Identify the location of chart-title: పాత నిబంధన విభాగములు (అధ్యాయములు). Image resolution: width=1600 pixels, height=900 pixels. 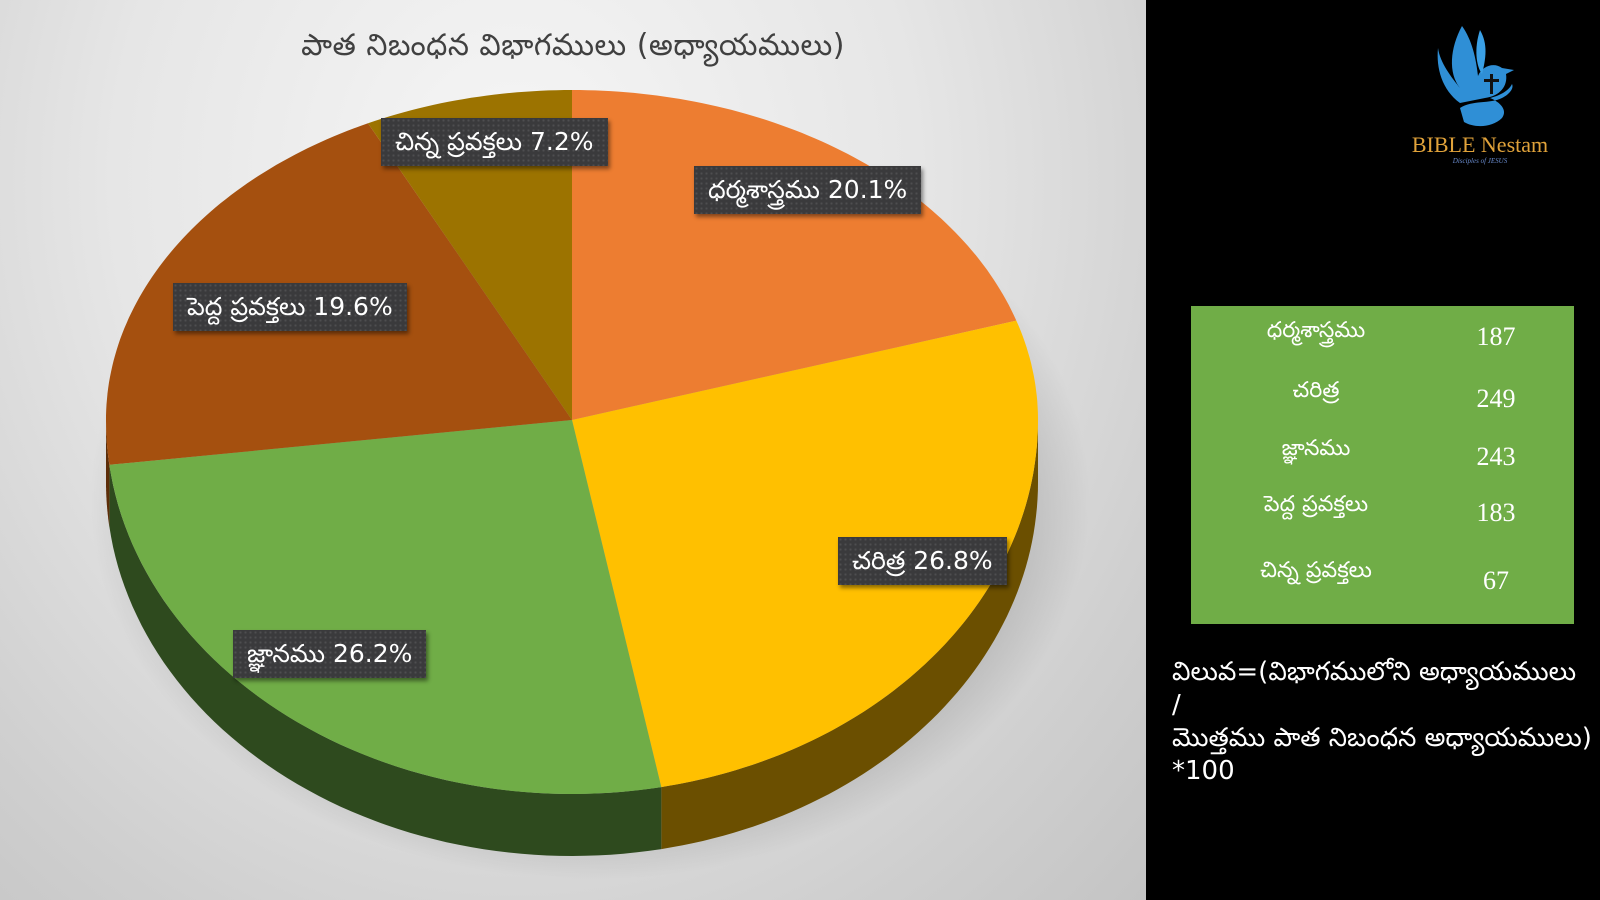
(573, 45).